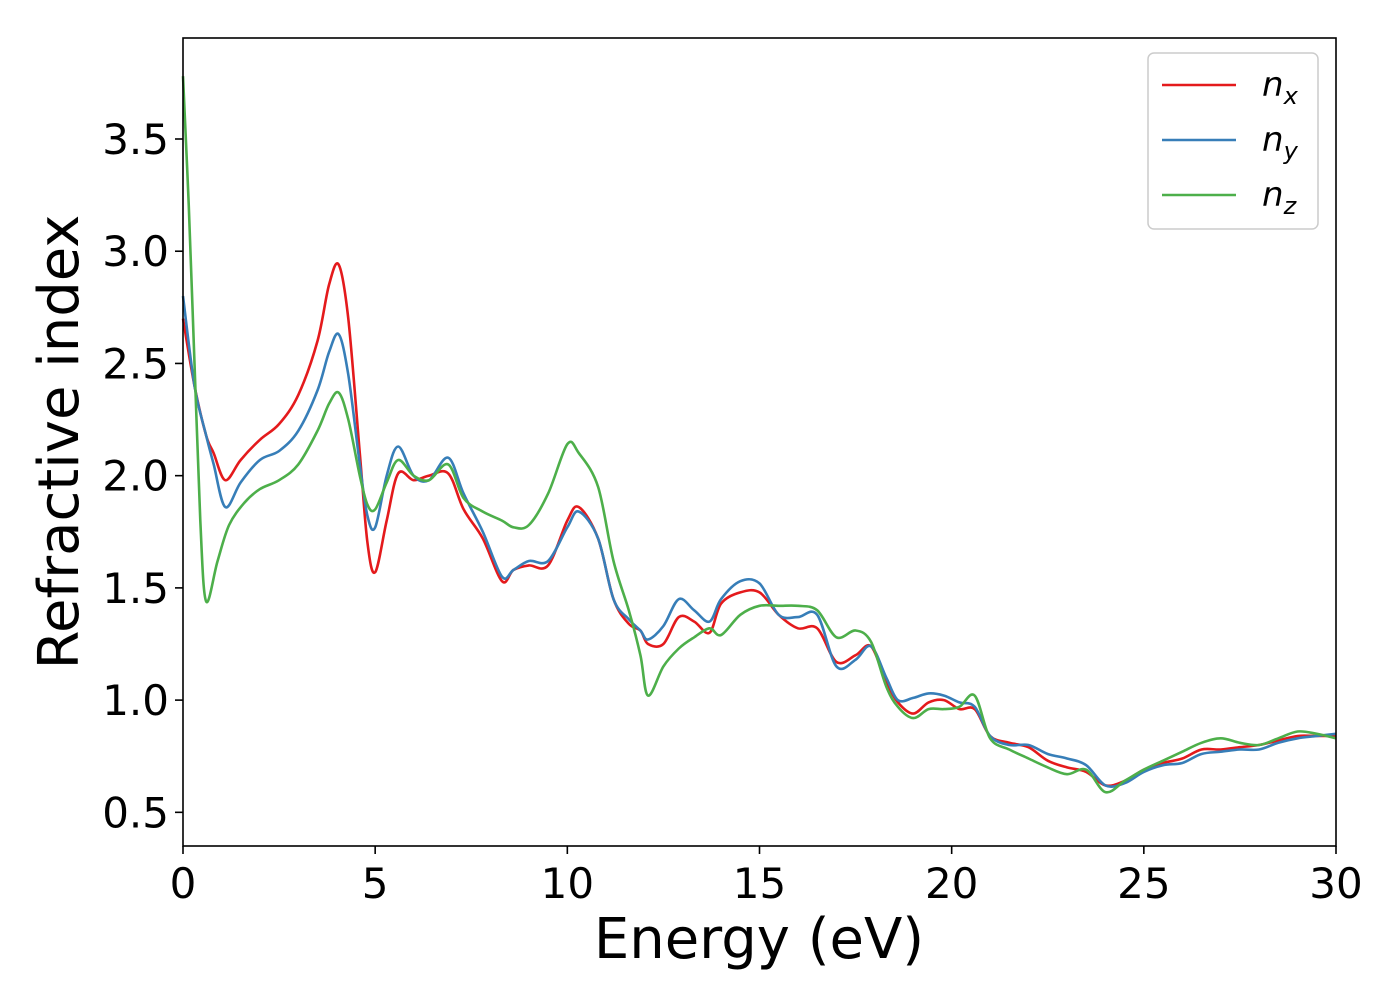  I want to click on legend-label-nx: nx, so click(1280, 87).